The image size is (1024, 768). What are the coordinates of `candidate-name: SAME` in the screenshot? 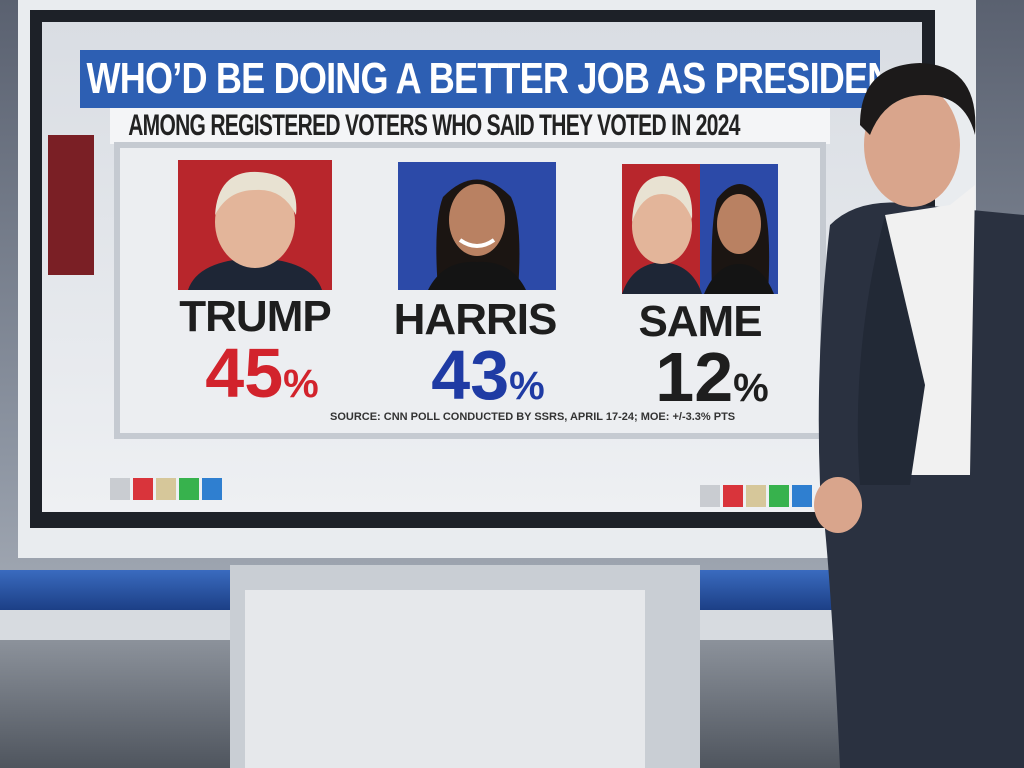 It's located at (700, 321).